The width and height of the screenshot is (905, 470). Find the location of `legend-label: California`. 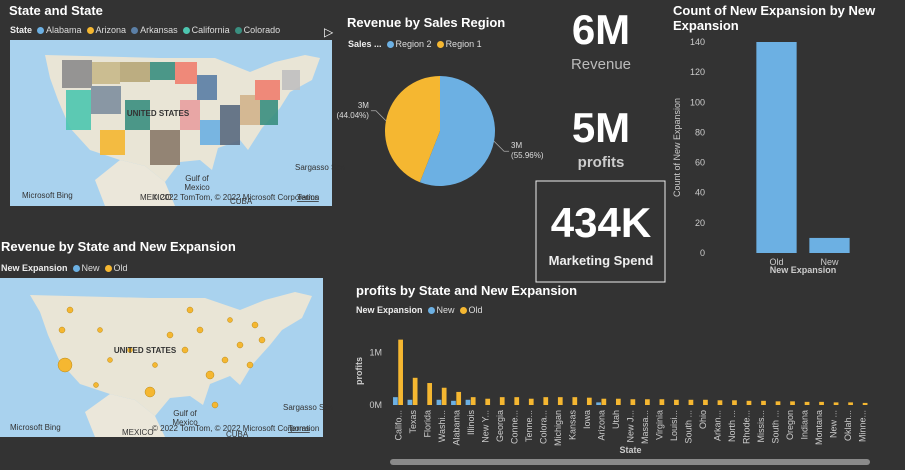

legend-label: California is located at coordinates (210, 30).